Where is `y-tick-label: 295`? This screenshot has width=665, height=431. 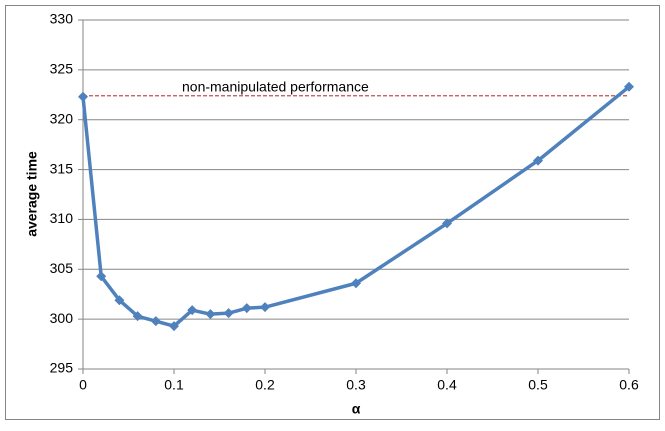 y-tick-label: 295 is located at coordinates (62, 368).